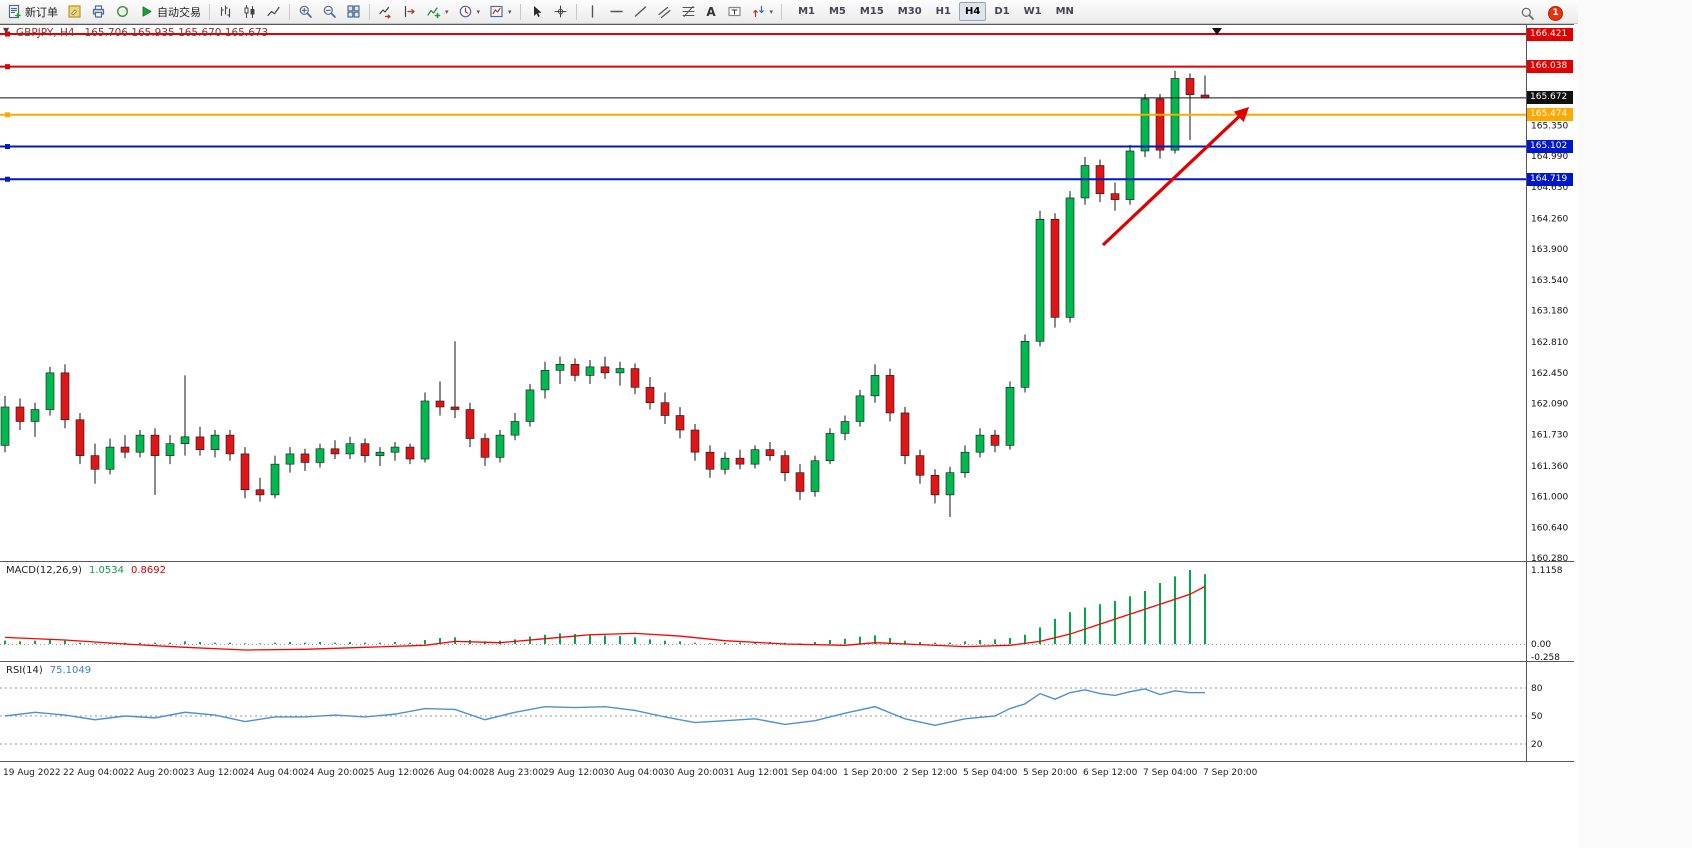 This screenshot has width=1692, height=848. What do you see at coordinates (1527, 13) in the screenshot?
I see `search-button` at bounding box center [1527, 13].